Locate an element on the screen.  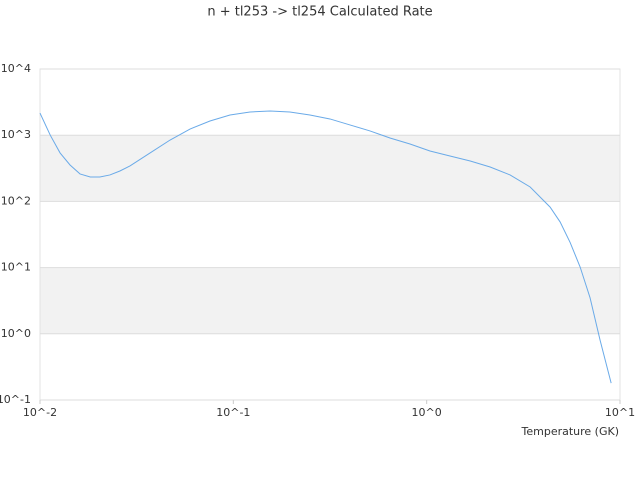
y-tick-label: 10^3 is located at coordinates (16, 134).